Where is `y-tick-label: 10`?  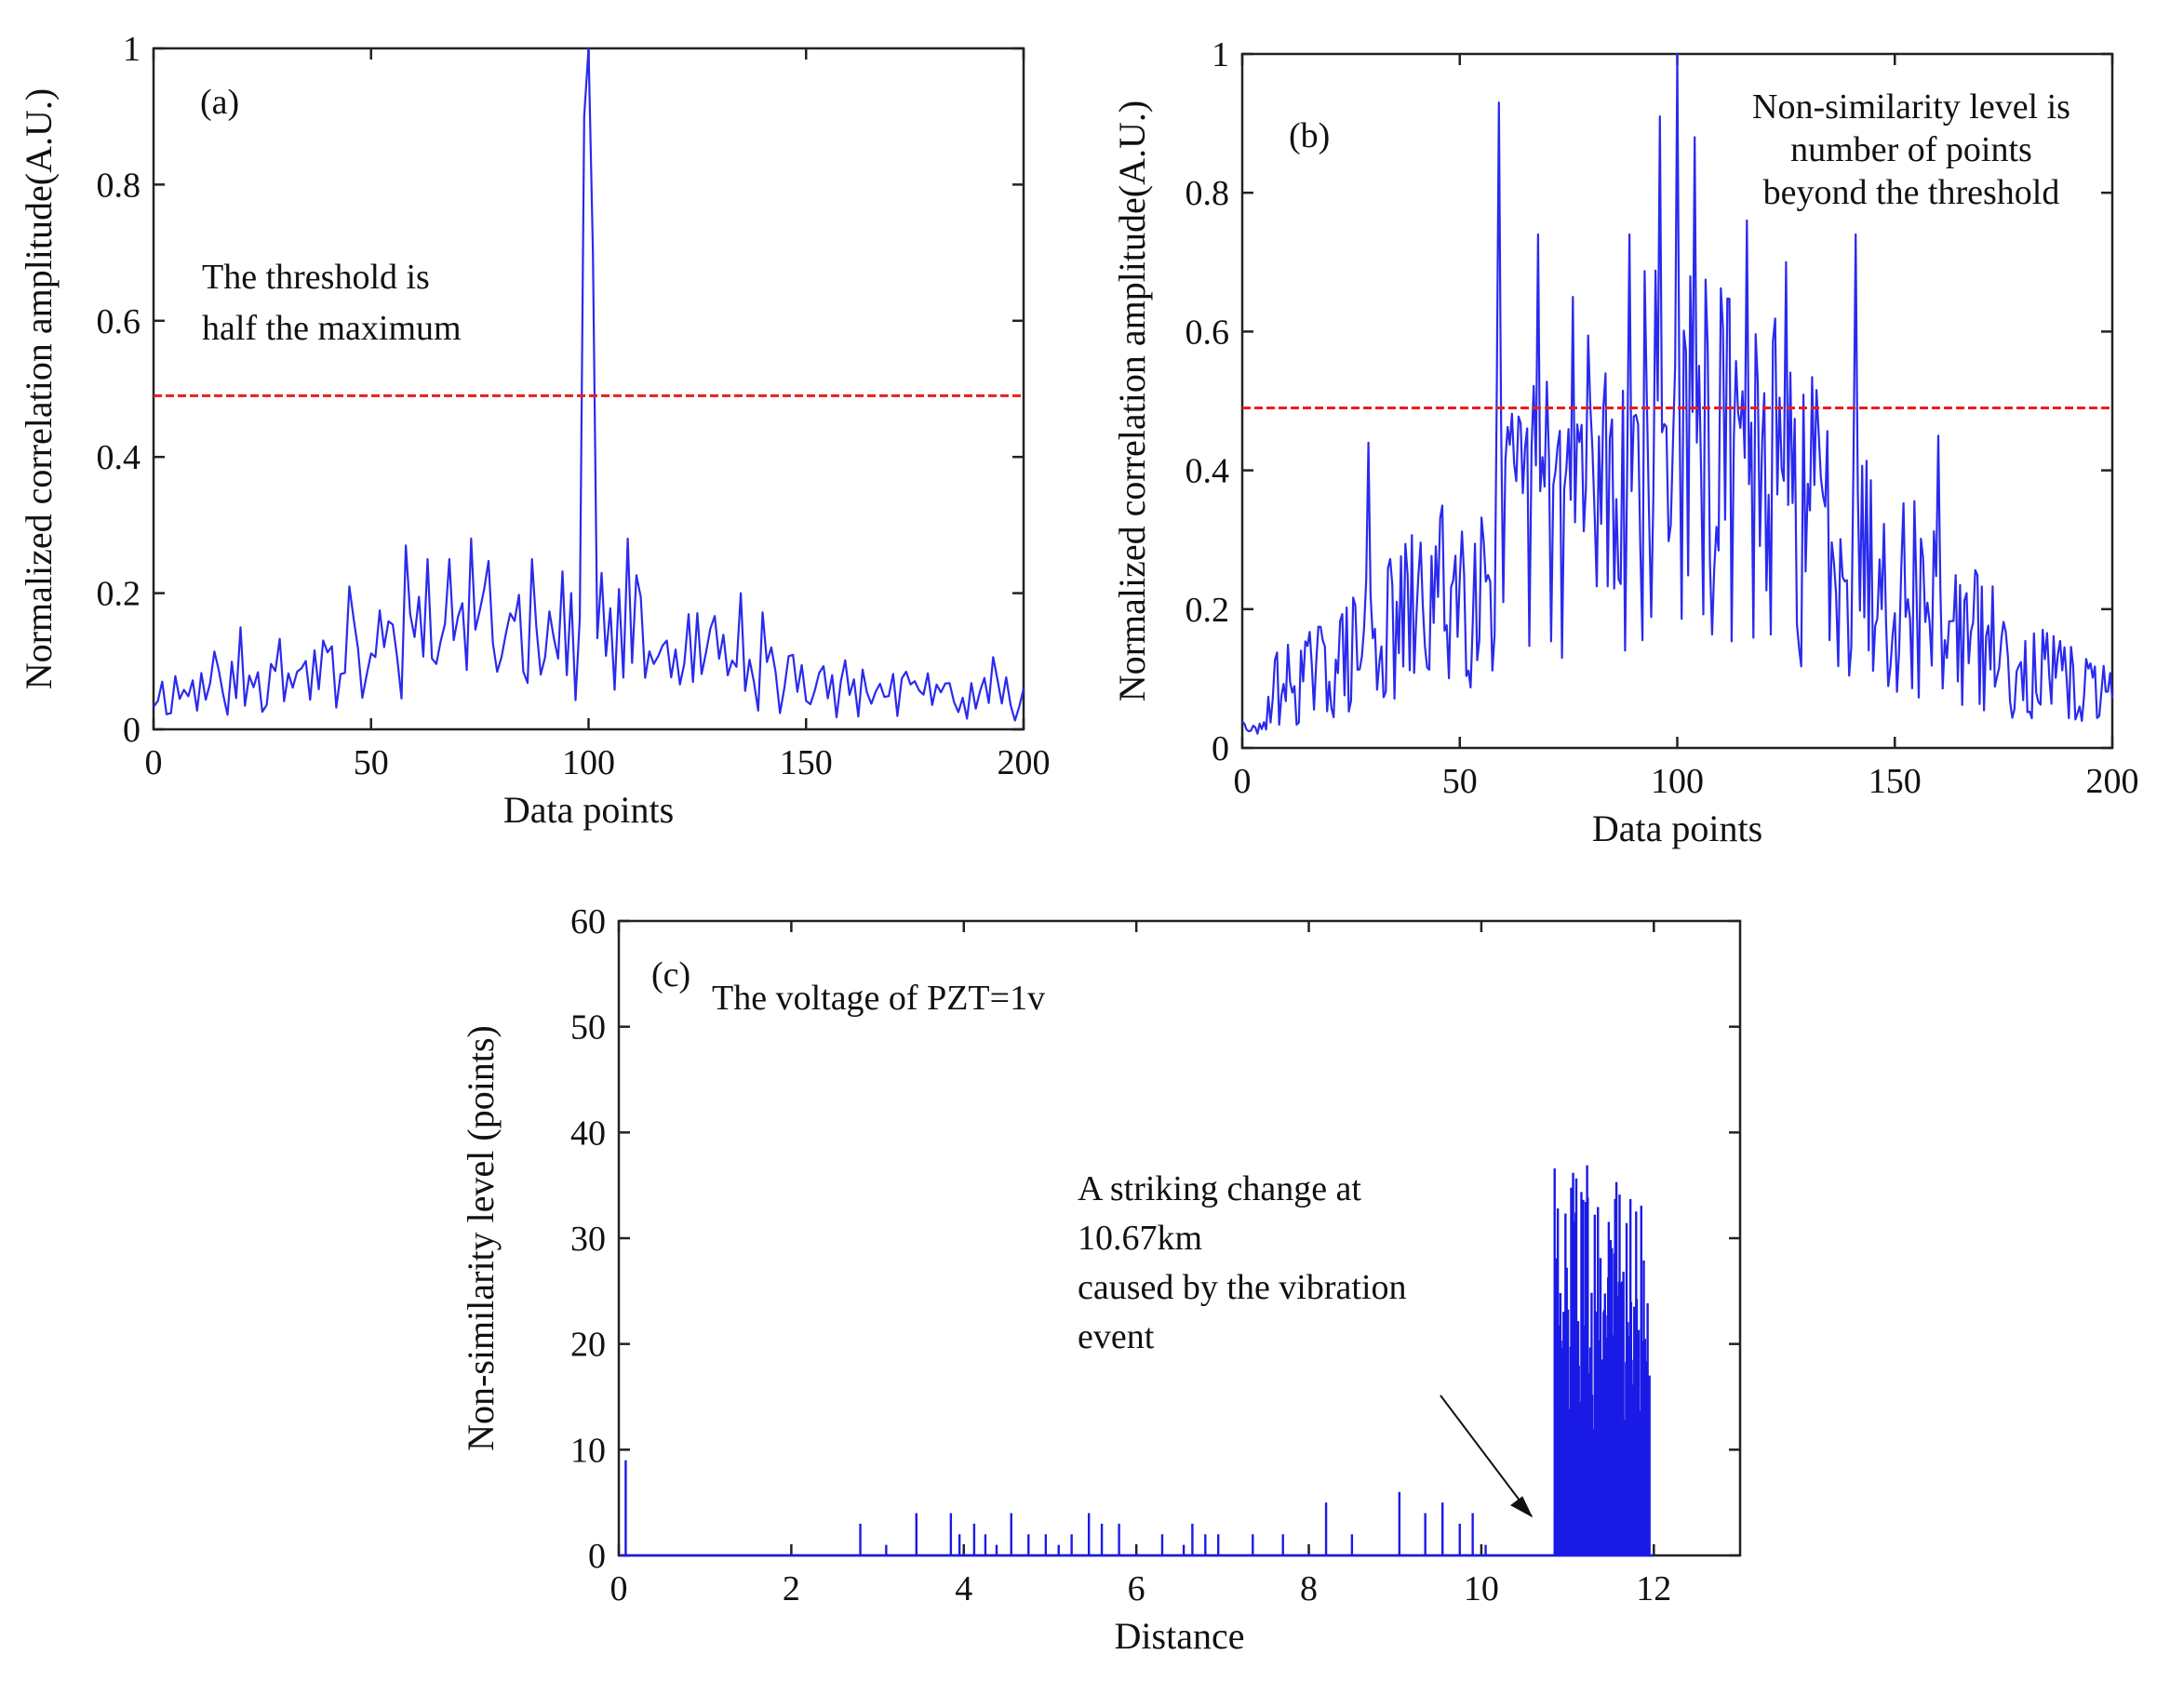 y-tick-label: 10 is located at coordinates (588, 1450).